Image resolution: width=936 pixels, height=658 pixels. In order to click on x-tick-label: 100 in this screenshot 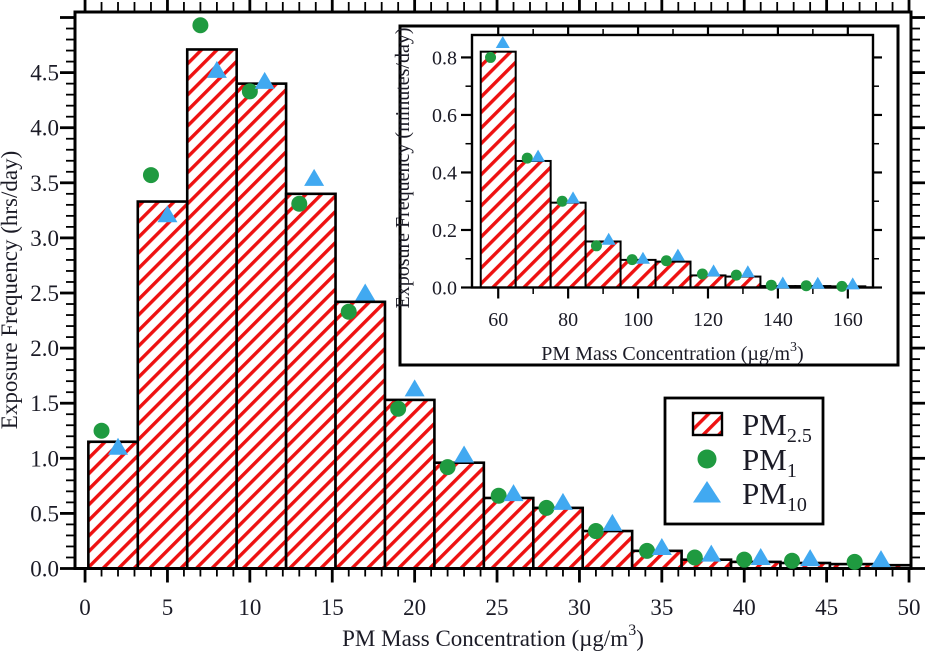, I will do `click(638, 320)`.